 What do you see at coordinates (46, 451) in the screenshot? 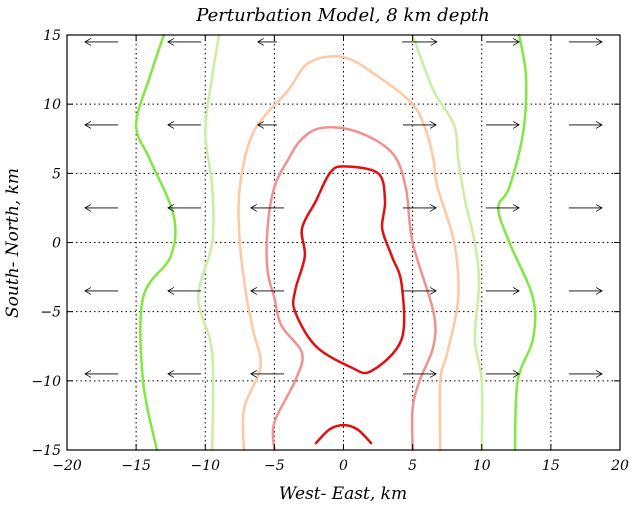
I see `y-tick-label: −15` at bounding box center [46, 451].